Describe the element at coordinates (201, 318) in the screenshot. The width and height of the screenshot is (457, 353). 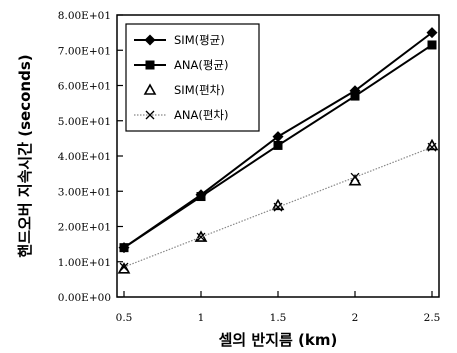
I see `x-tick-label: 1` at that location.